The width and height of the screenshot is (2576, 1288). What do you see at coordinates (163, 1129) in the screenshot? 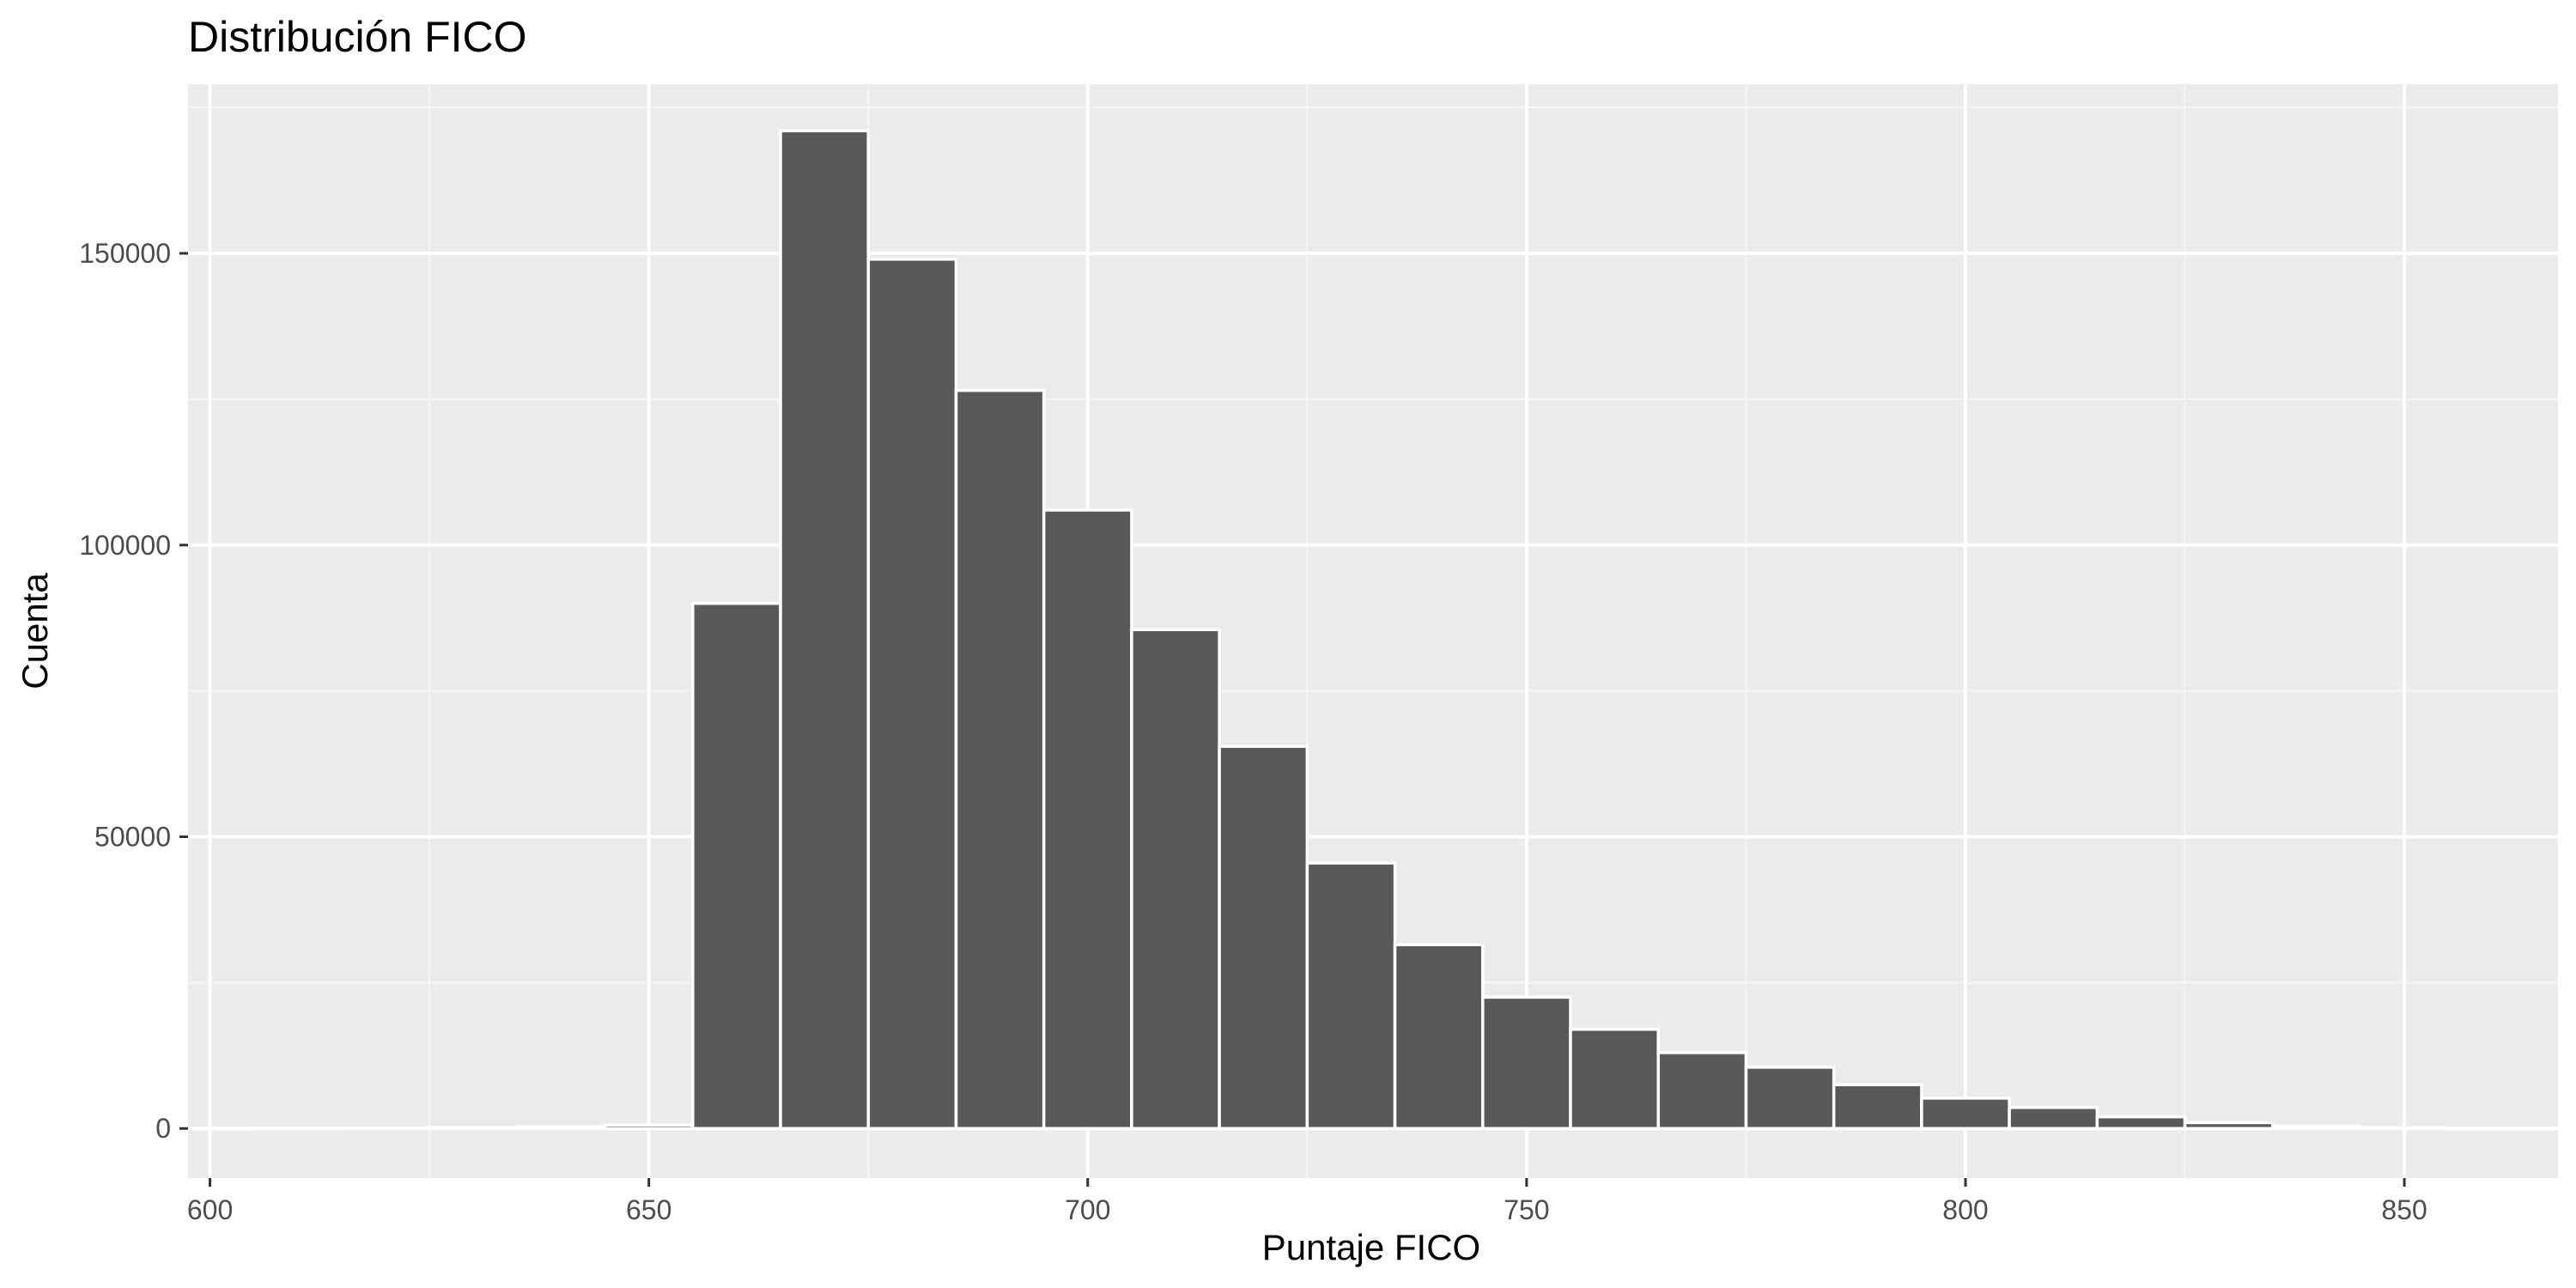
I see `y-tick-label: 0` at bounding box center [163, 1129].